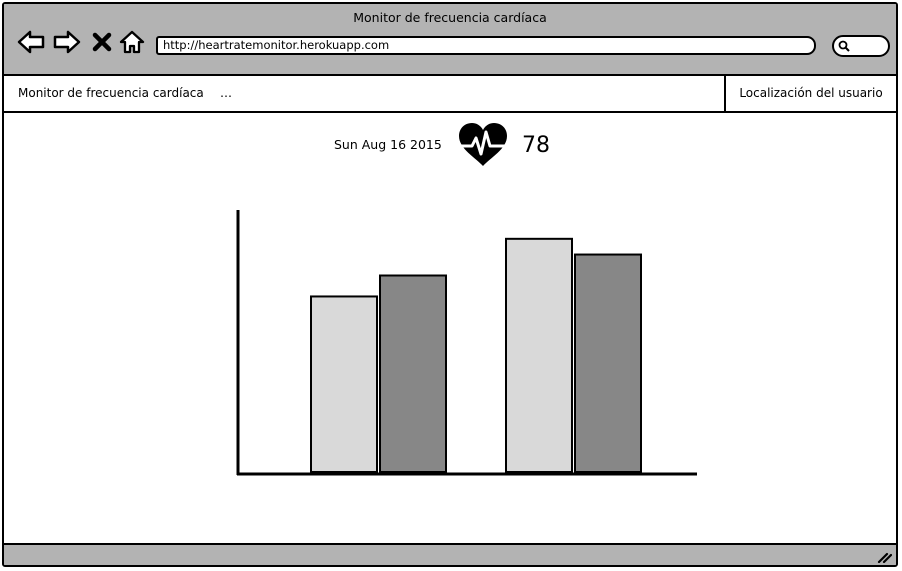 The height and width of the screenshot is (571, 902). What do you see at coordinates (810, 93) in the screenshot?
I see `menu-item-user-location: Localización del usuario` at bounding box center [810, 93].